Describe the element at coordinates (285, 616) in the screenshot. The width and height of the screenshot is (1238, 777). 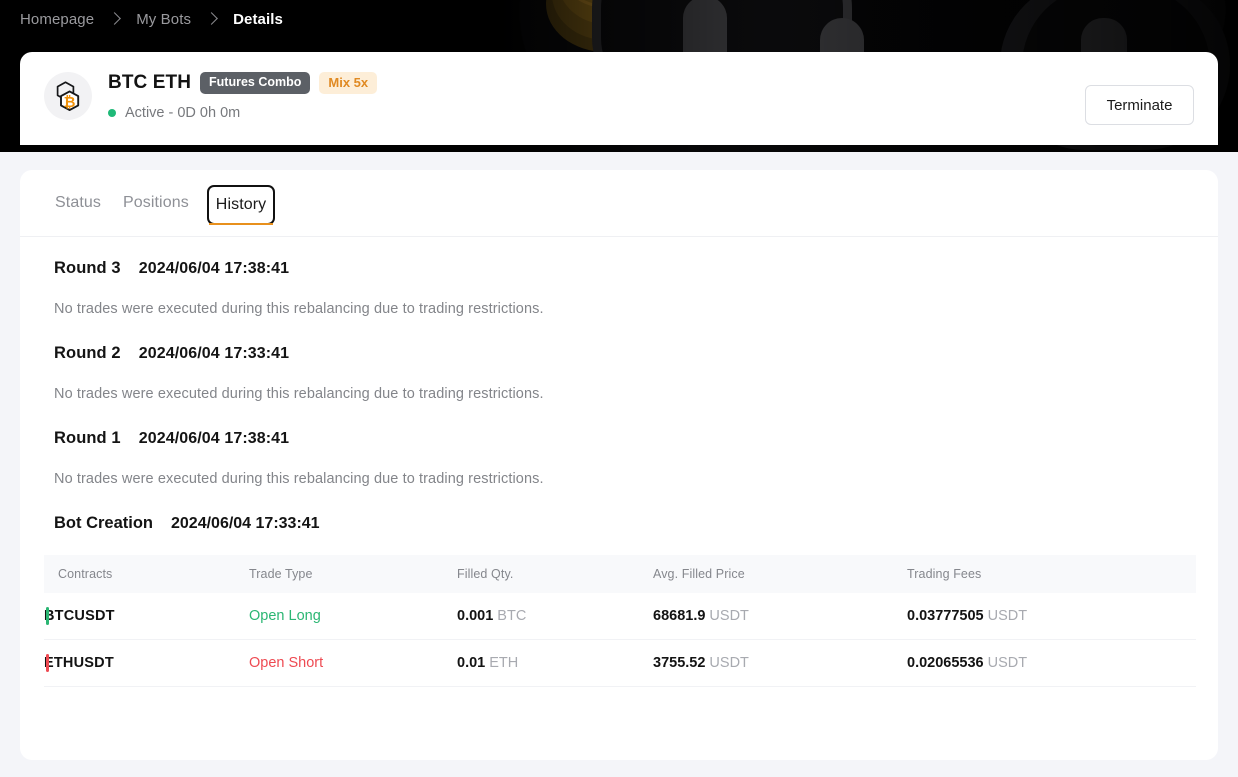
I see `trade-type-label: Open Long` at that location.